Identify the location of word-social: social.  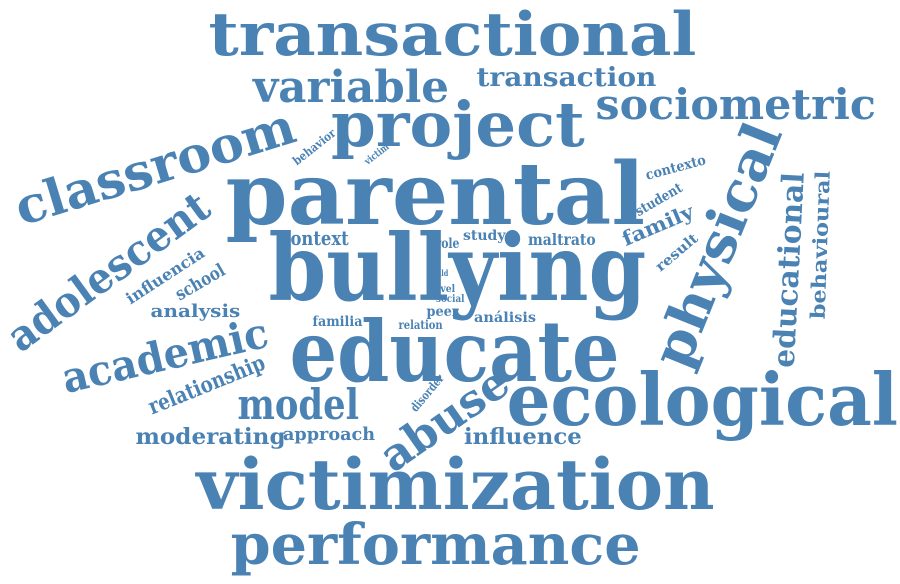
(450, 299).